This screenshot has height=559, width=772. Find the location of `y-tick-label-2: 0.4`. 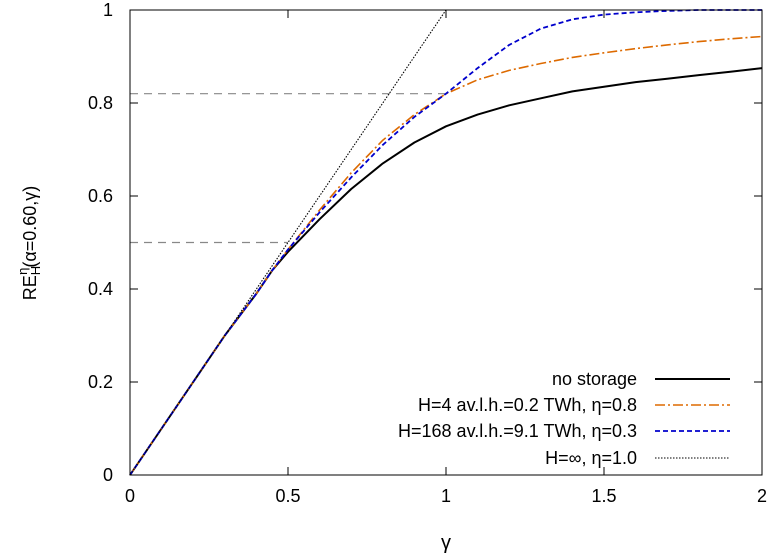

y-tick-label-2: 0.4 is located at coordinates (100, 289).